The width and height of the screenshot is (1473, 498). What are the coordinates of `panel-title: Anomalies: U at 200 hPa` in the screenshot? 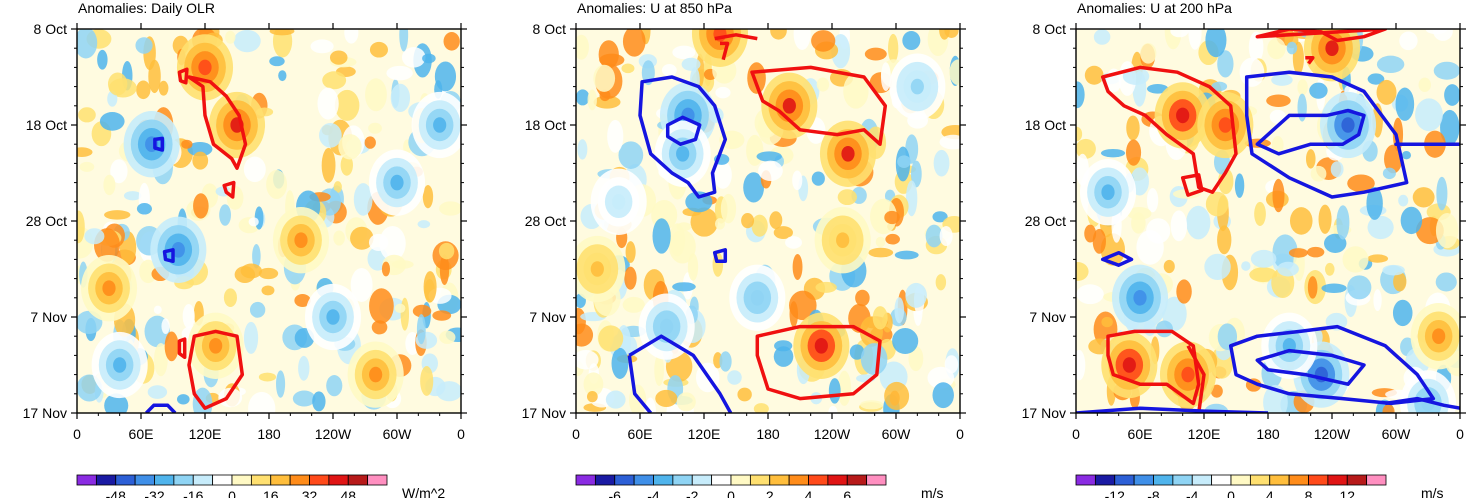 It's located at (1154, 8).